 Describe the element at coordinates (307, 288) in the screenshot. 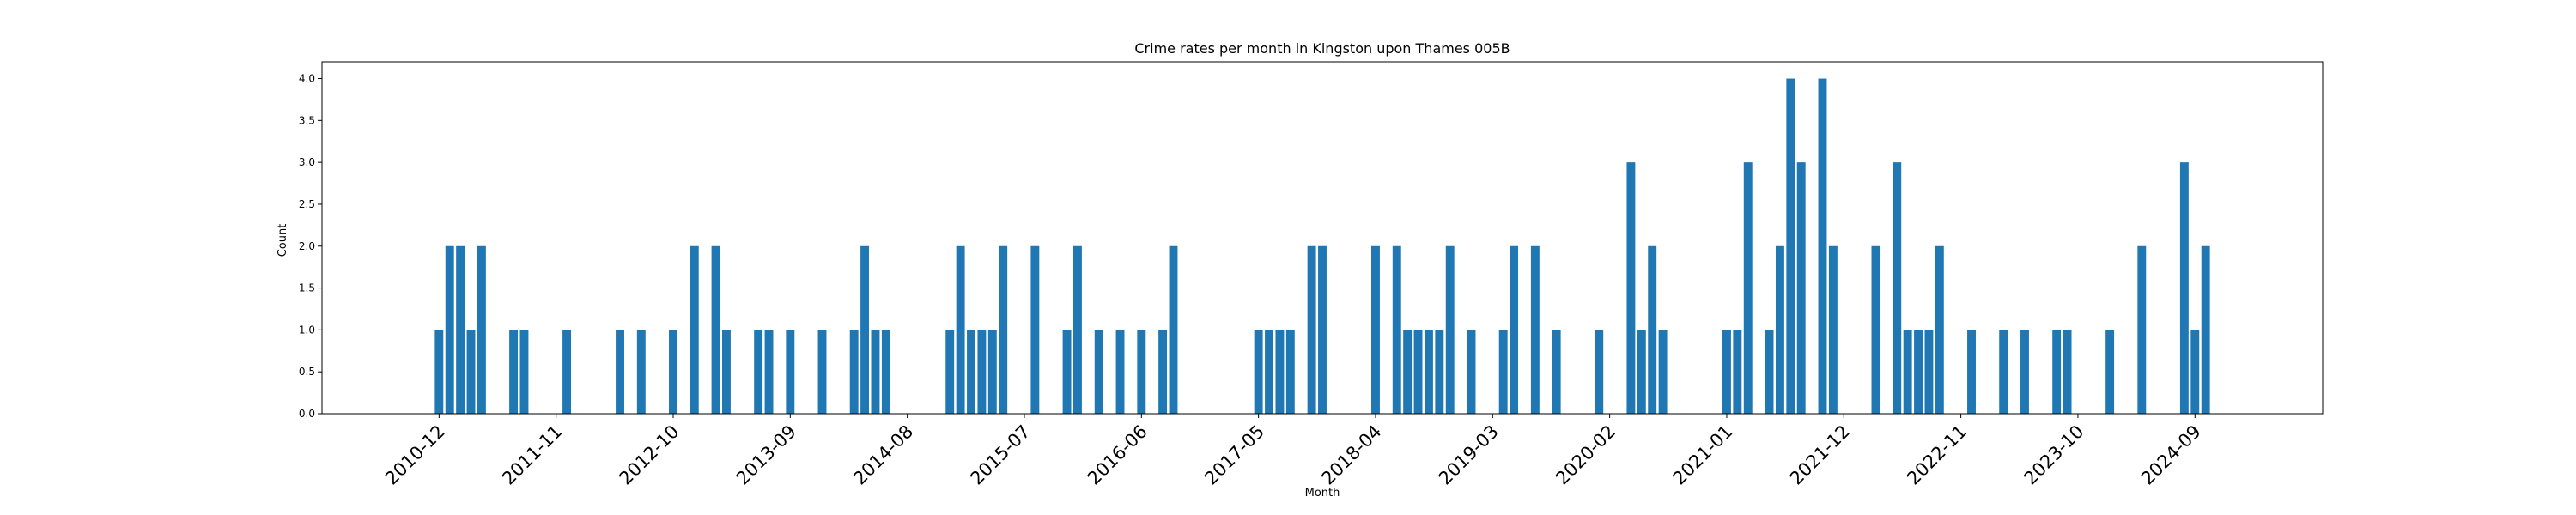

I see `y-tick-label: 1.5` at that location.